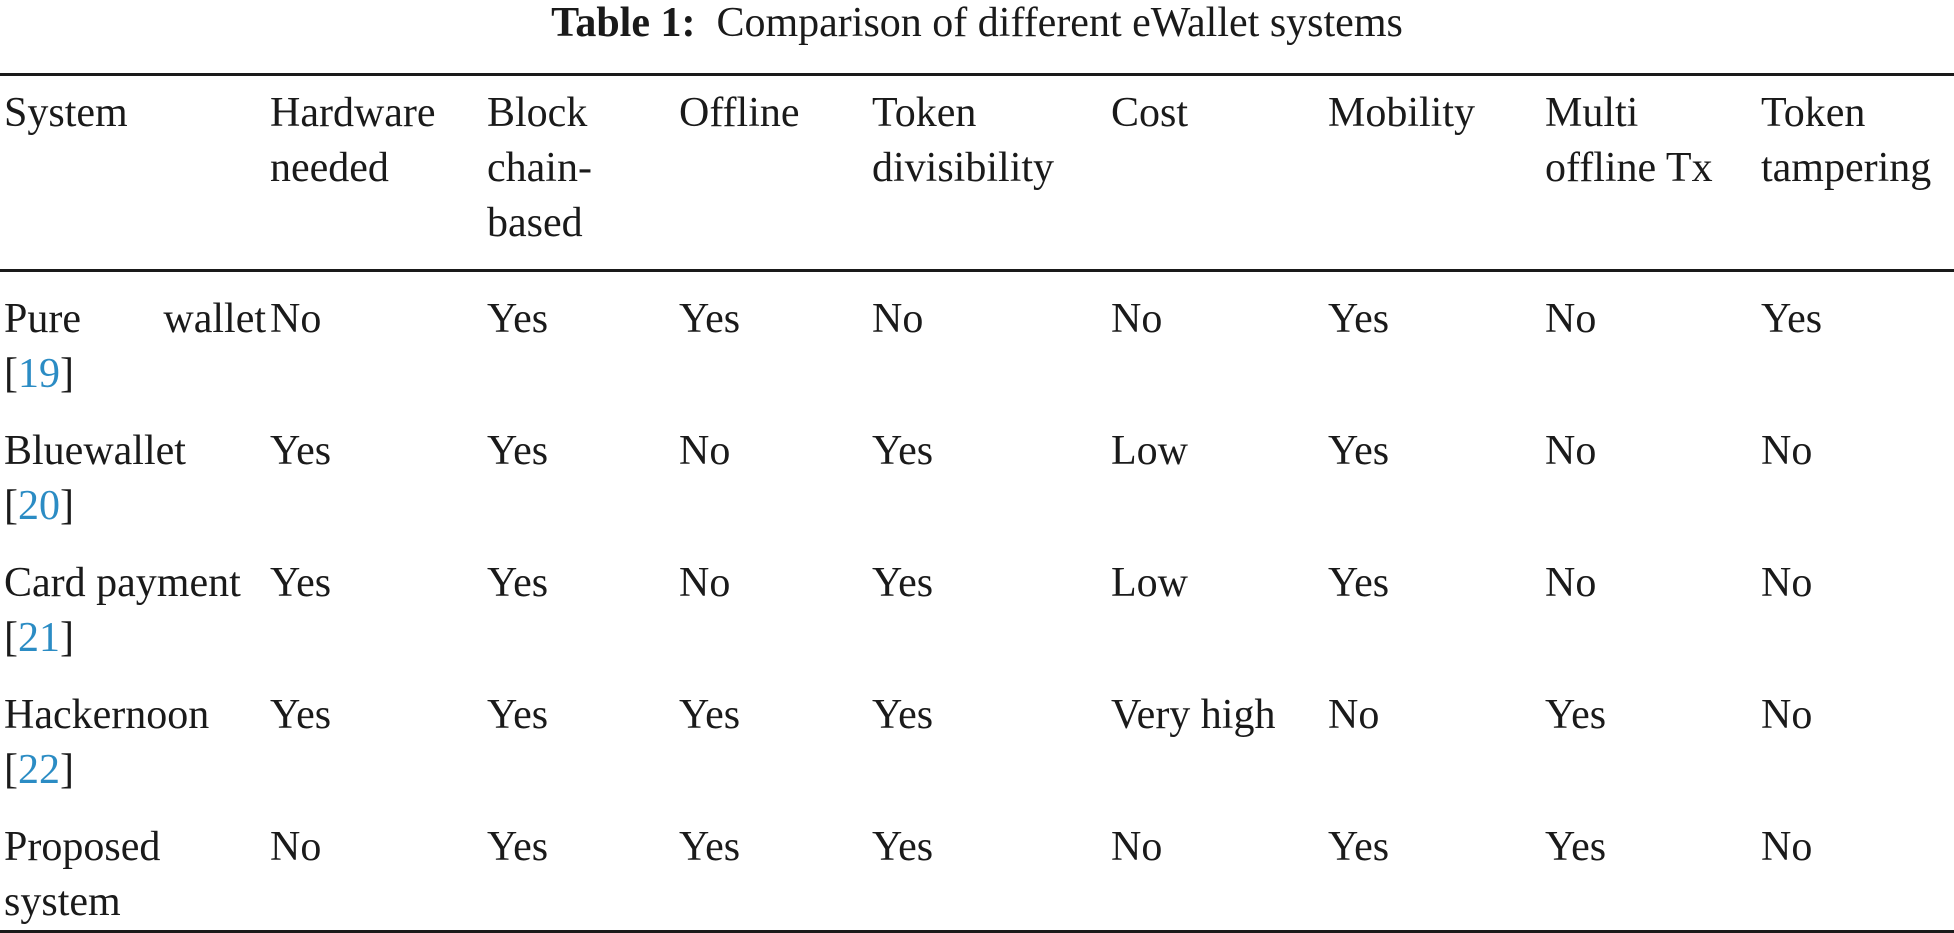 The height and width of the screenshot is (933, 1954). What do you see at coordinates (963, 140) in the screenshot?
I see `header-token-divisibility: Token divisibility` at bounding box center [963, 140].